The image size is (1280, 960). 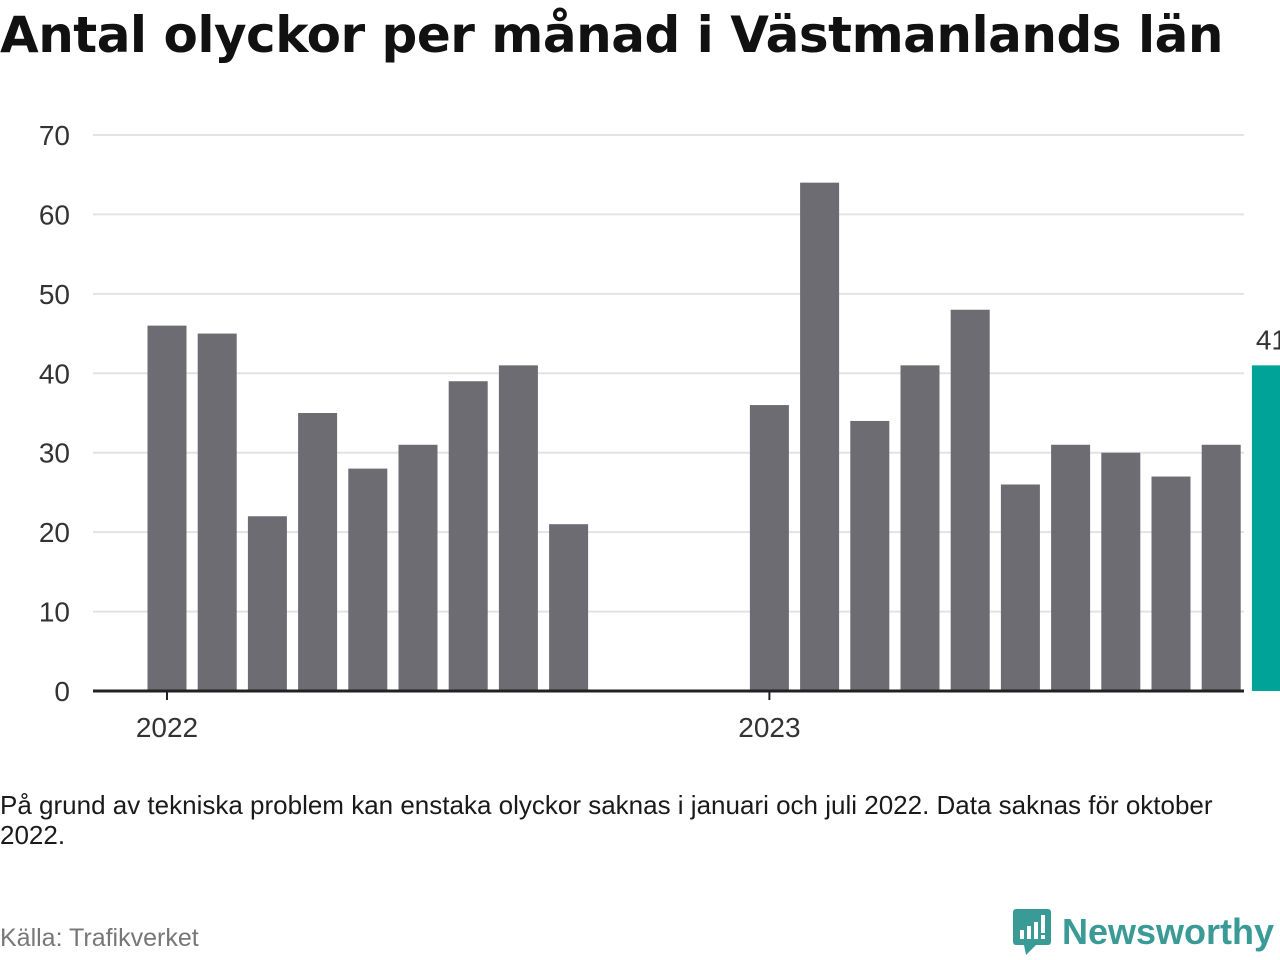 What do you see at coordinates (1167, 931) in the screenshot?
I see `brand-name: Newsworthy` at bounding box center [1167, 931].